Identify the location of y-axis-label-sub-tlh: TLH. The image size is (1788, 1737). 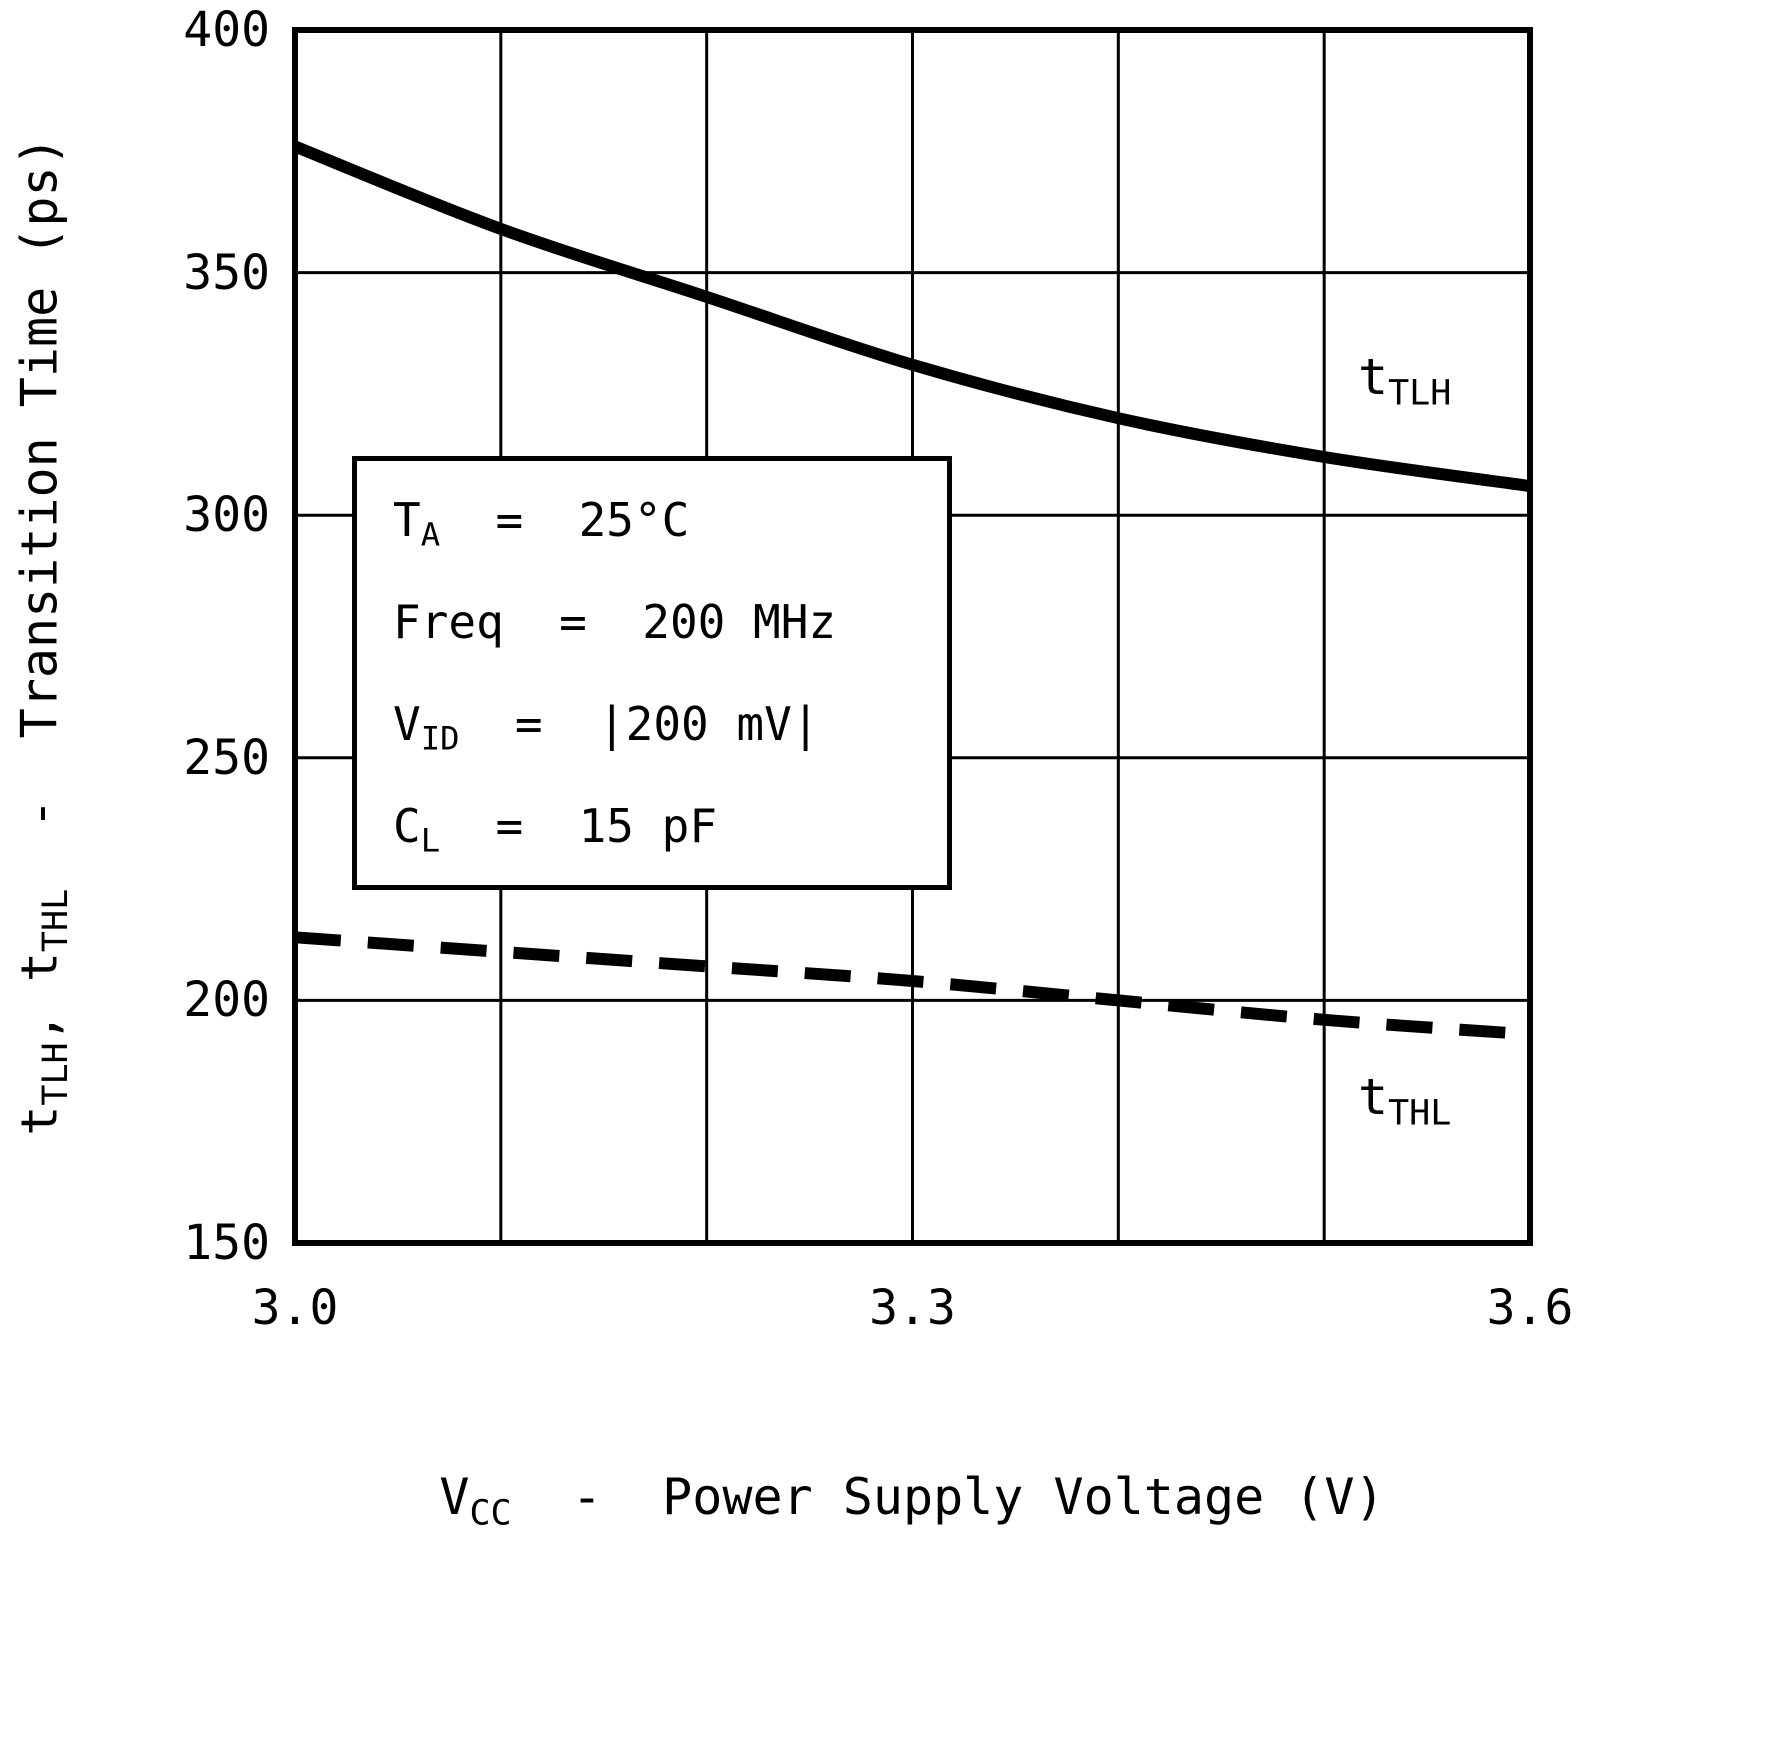
(55, 1074).